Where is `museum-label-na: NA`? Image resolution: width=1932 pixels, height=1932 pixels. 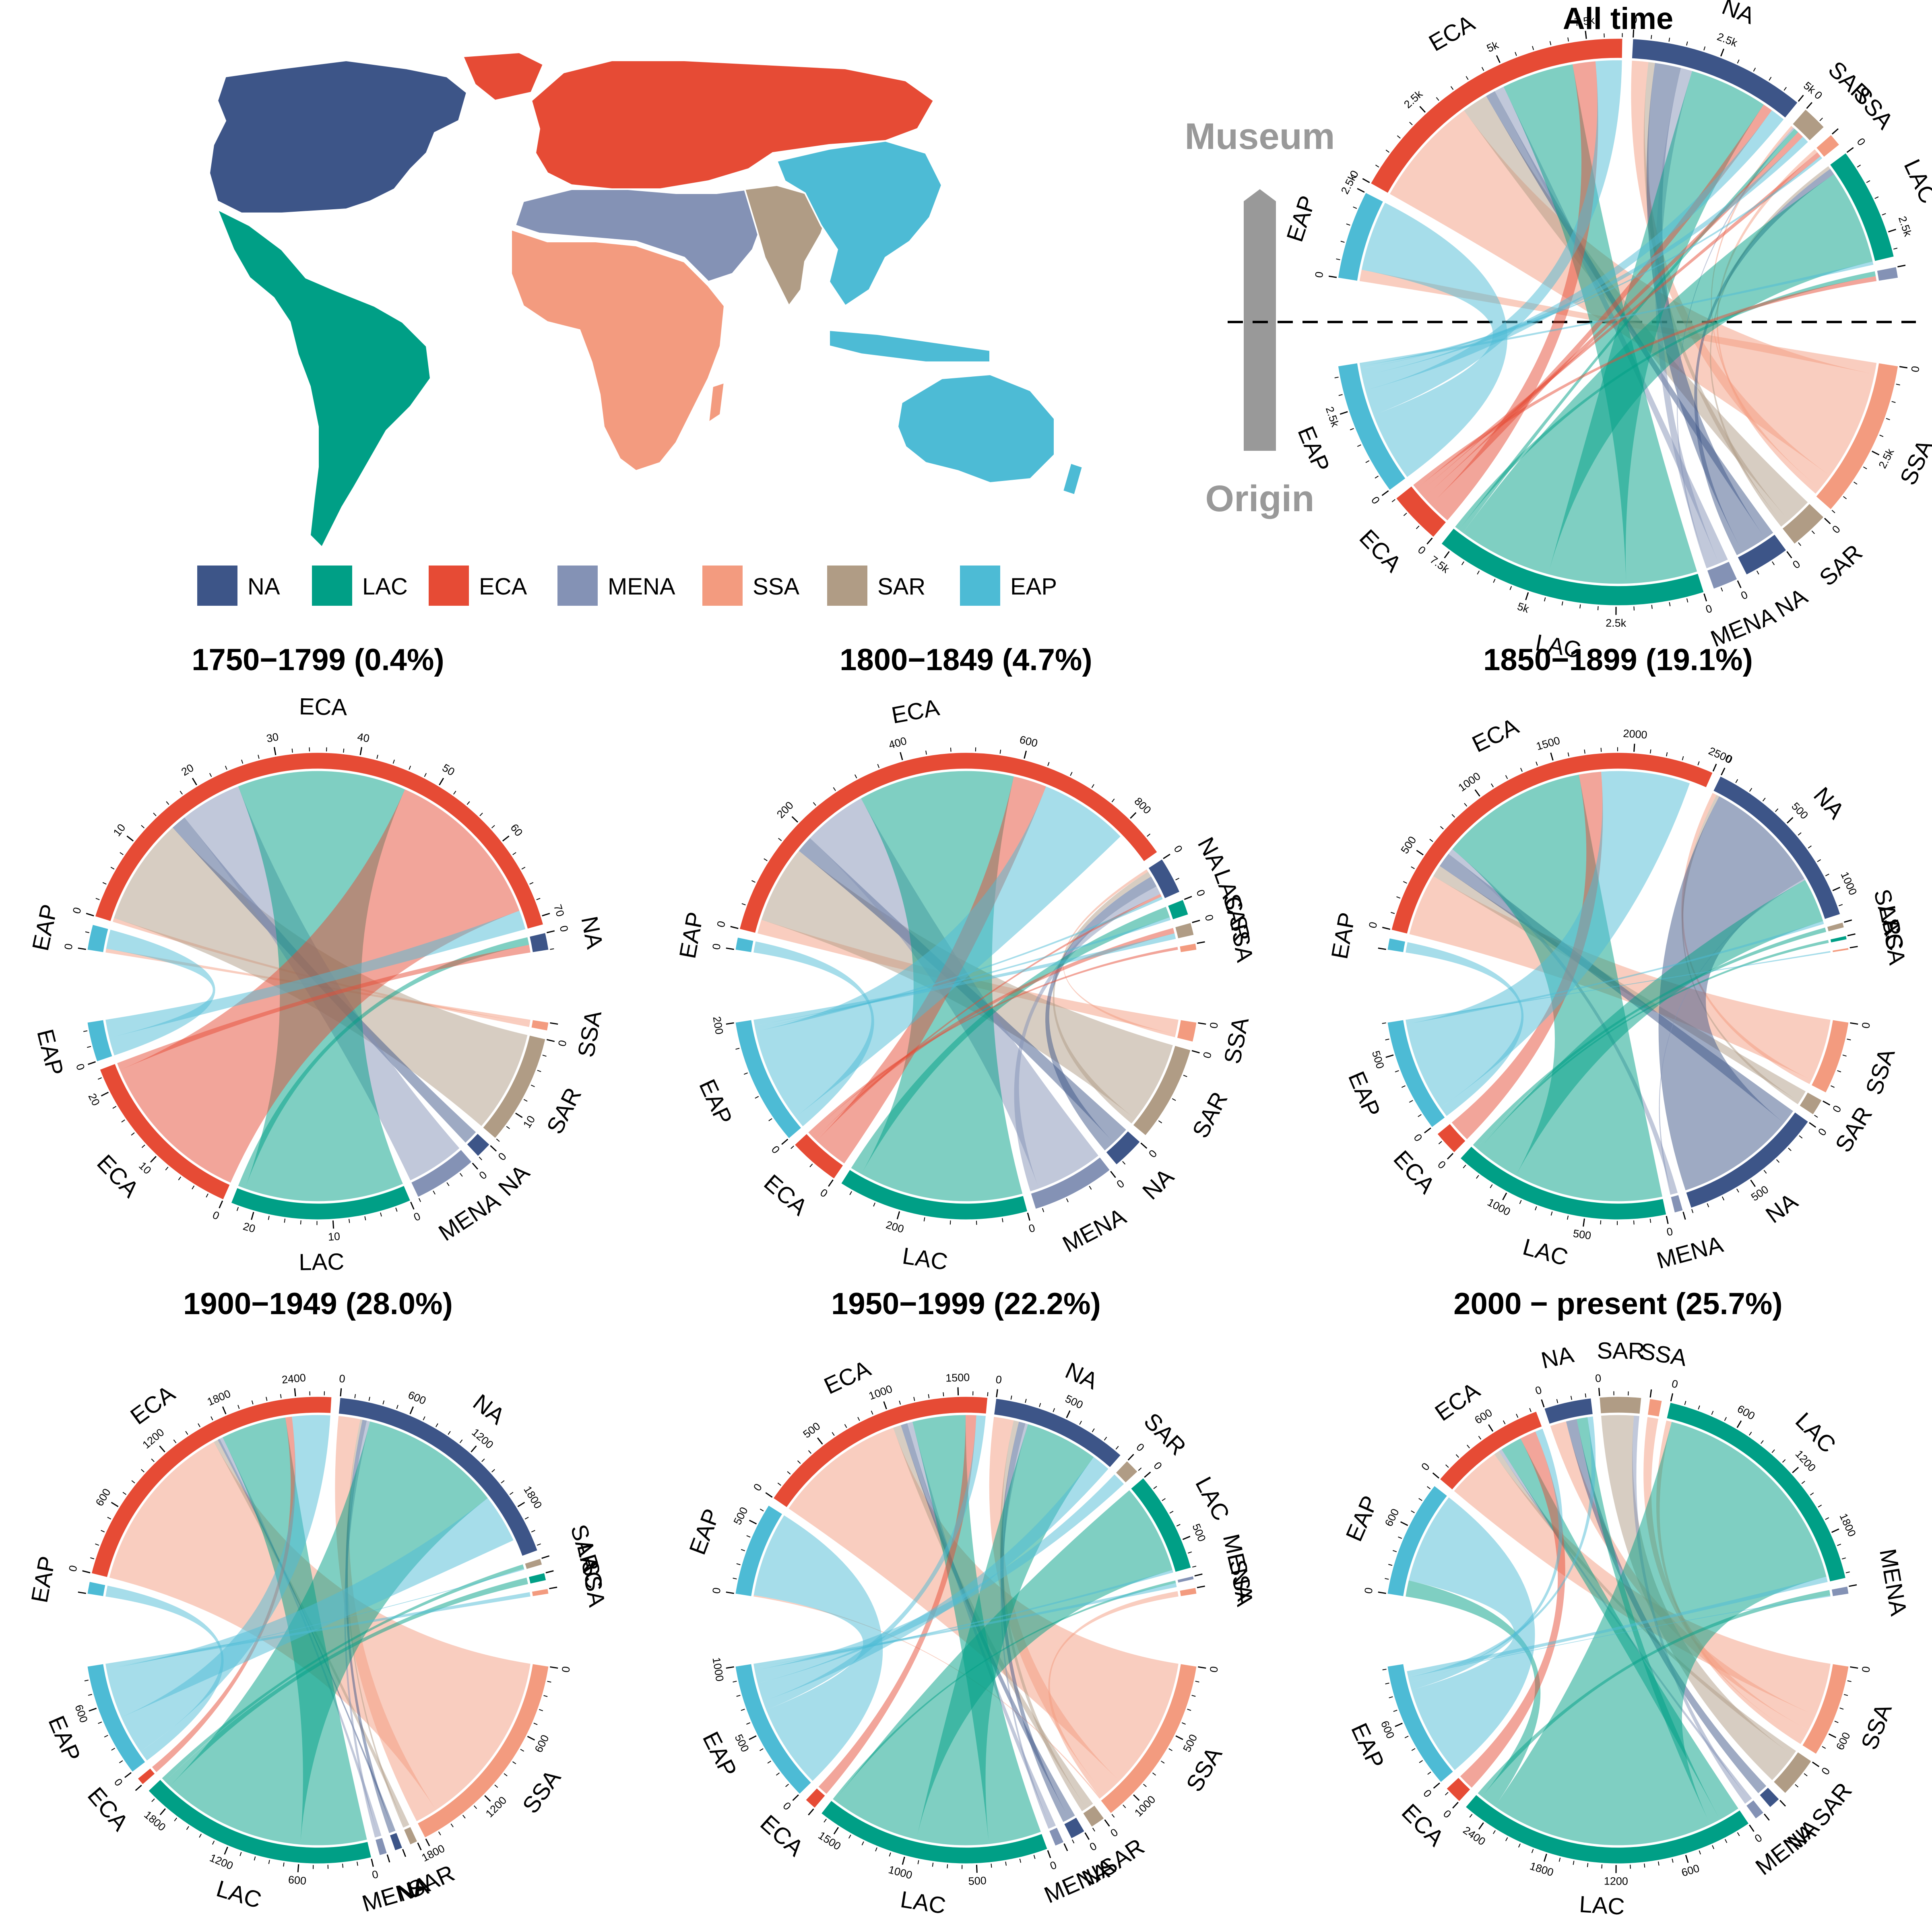 museum-label-na: NA is located at coordinates (1081, 1376).